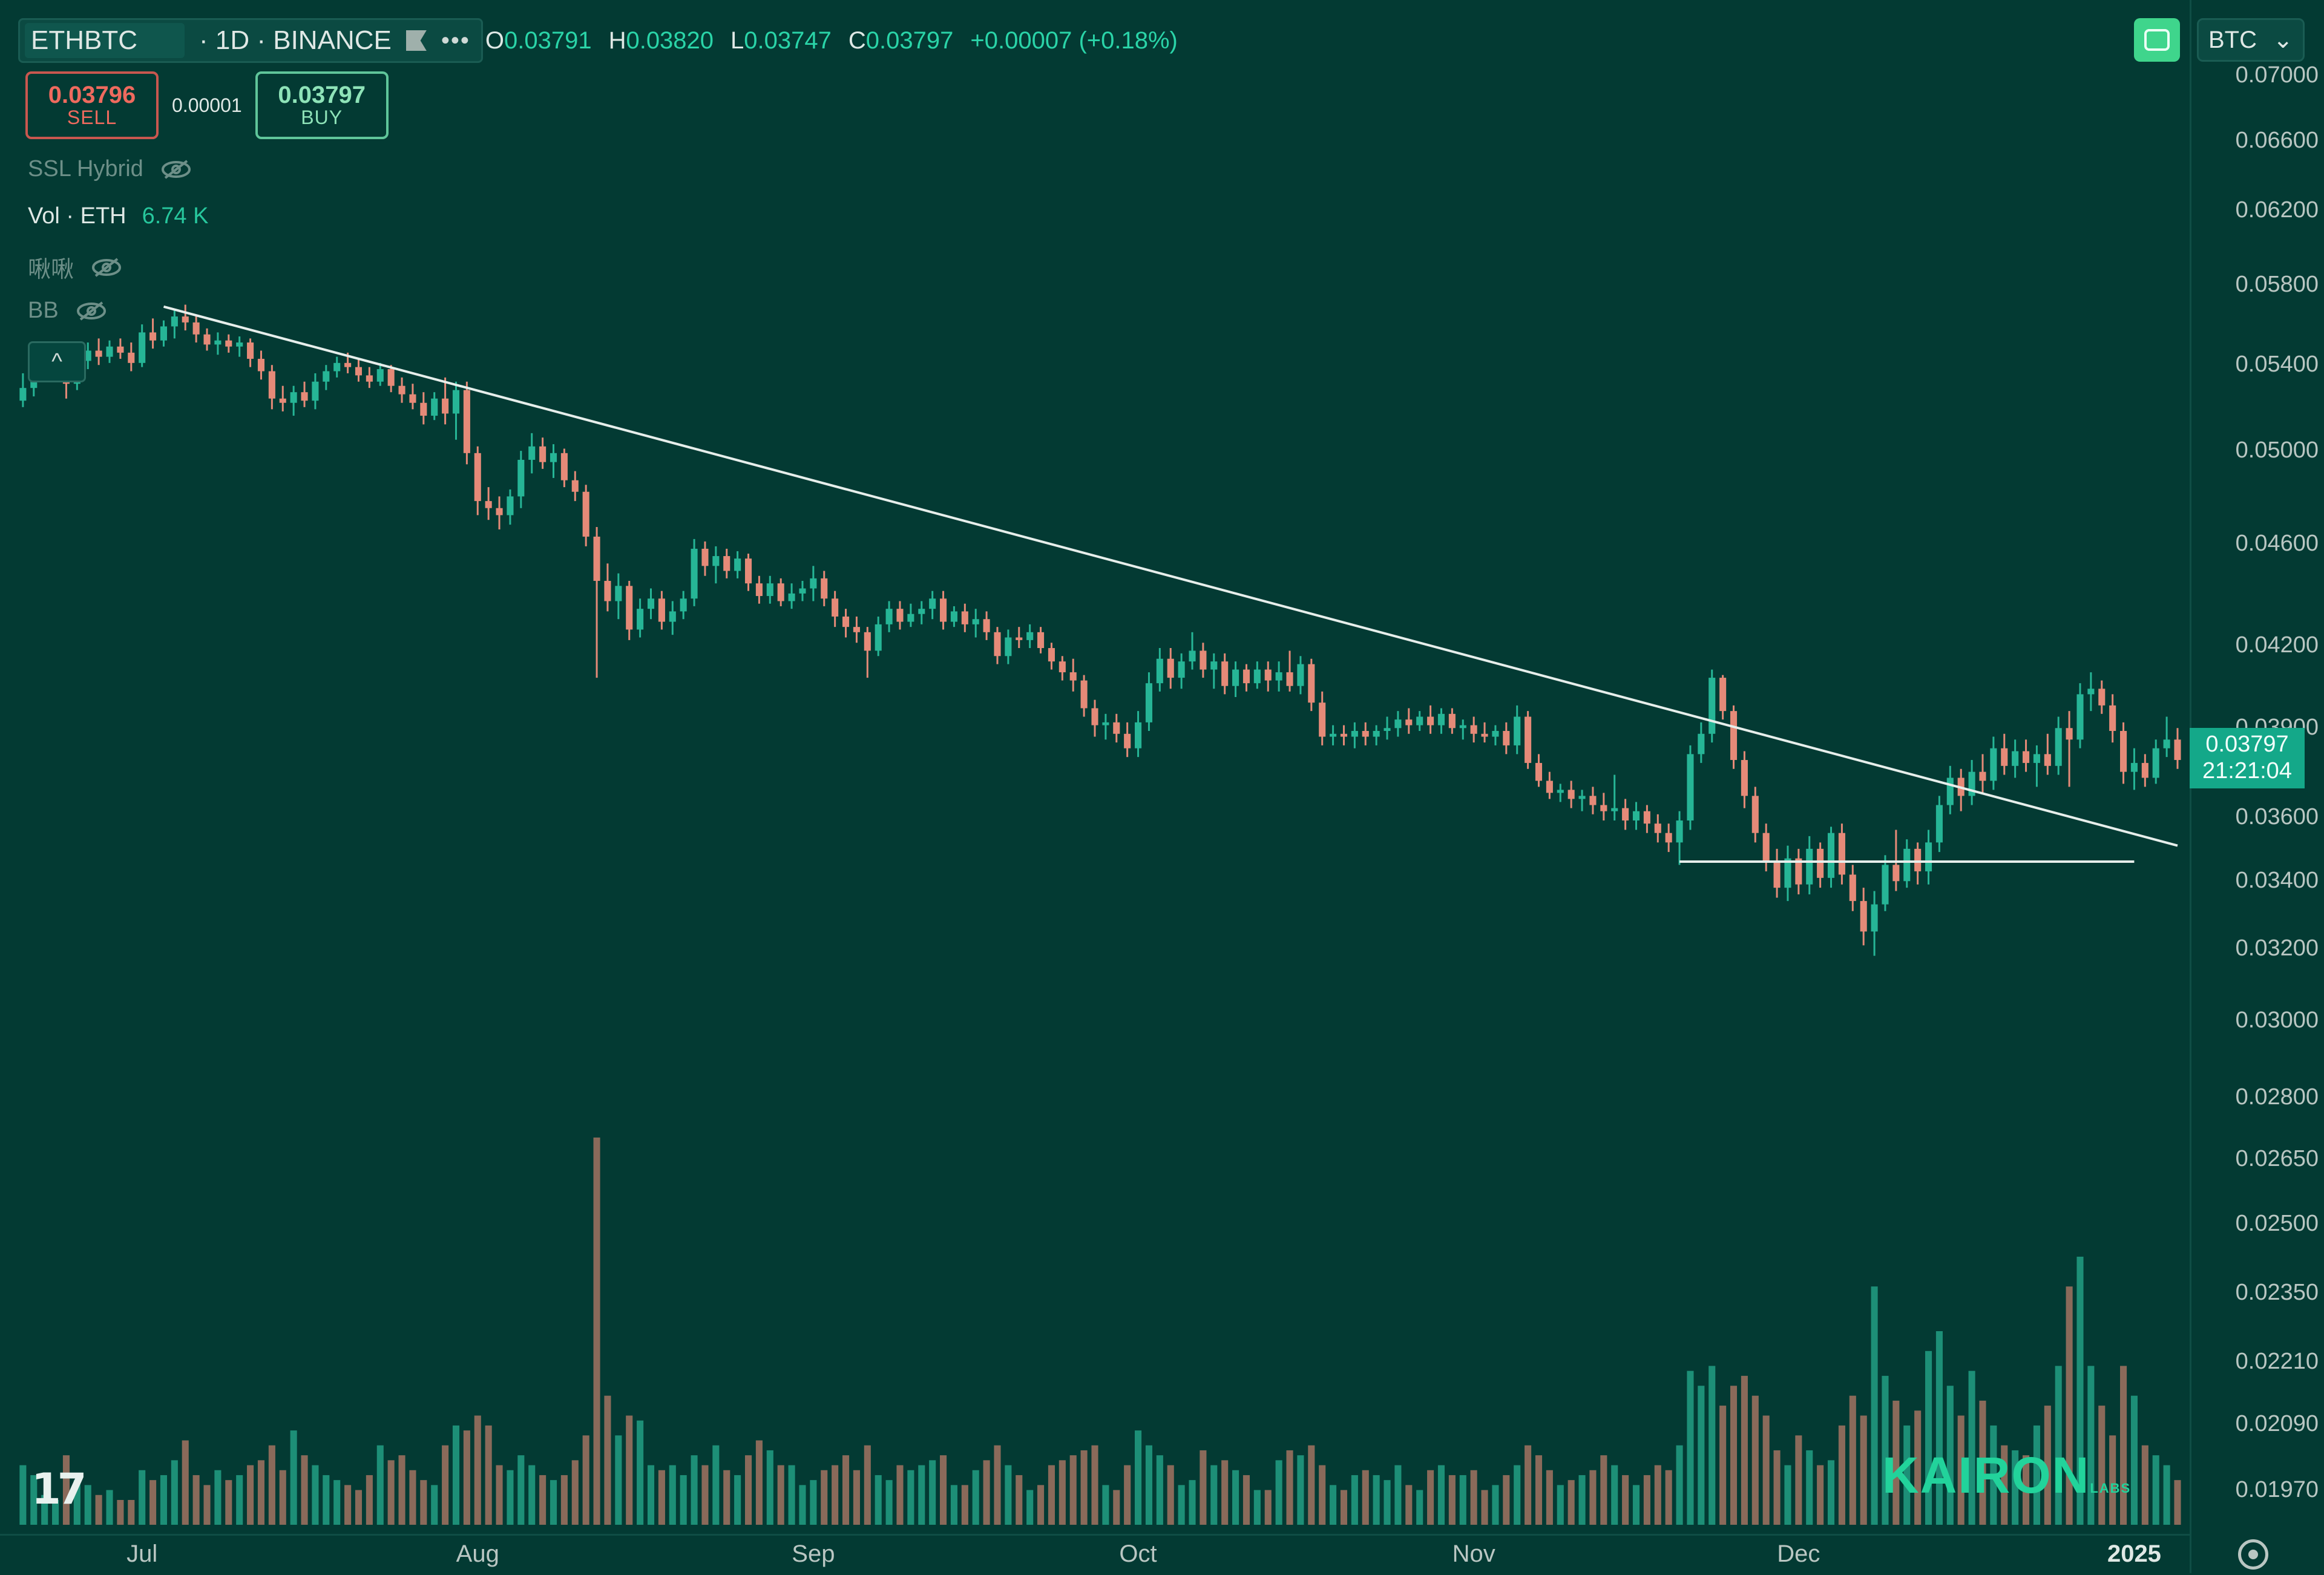 This screenshot has height=1575, width=2324. I want to click on ohlc-low: L0.03747, so click(781, 40).